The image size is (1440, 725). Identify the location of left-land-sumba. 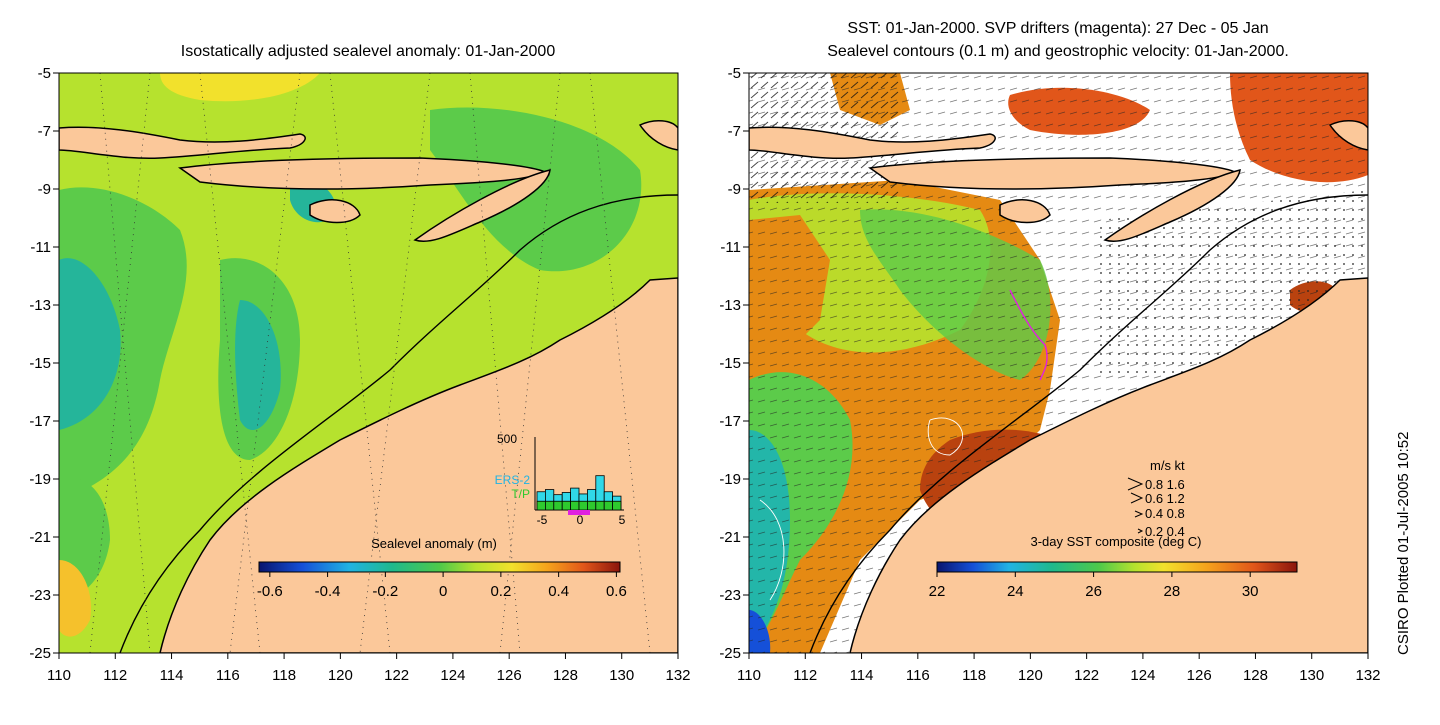
(335, 211).